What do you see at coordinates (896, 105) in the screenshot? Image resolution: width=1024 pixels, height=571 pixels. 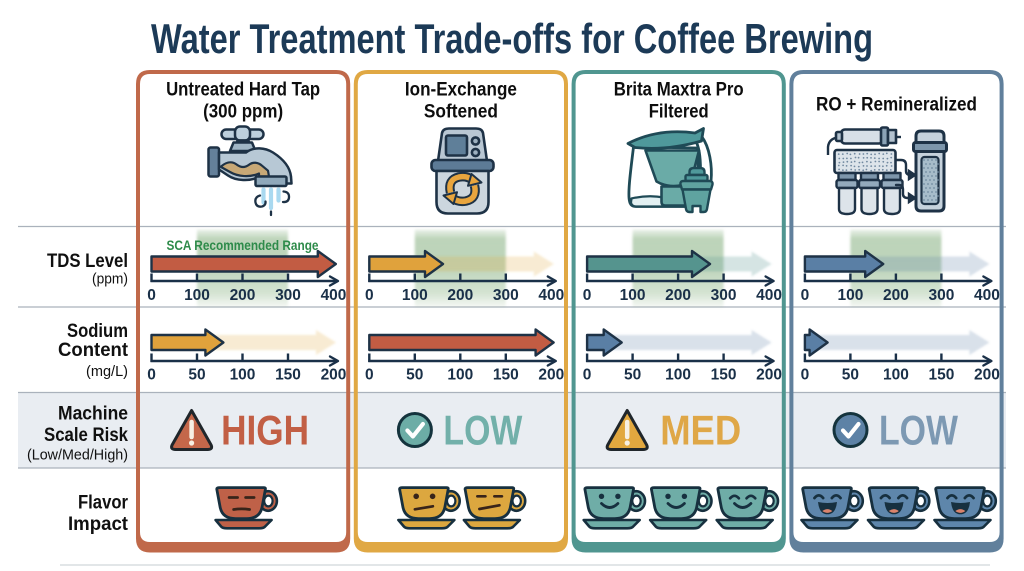 I see `svg-text: RO + Remineralized` at bounding box center [896, 105].